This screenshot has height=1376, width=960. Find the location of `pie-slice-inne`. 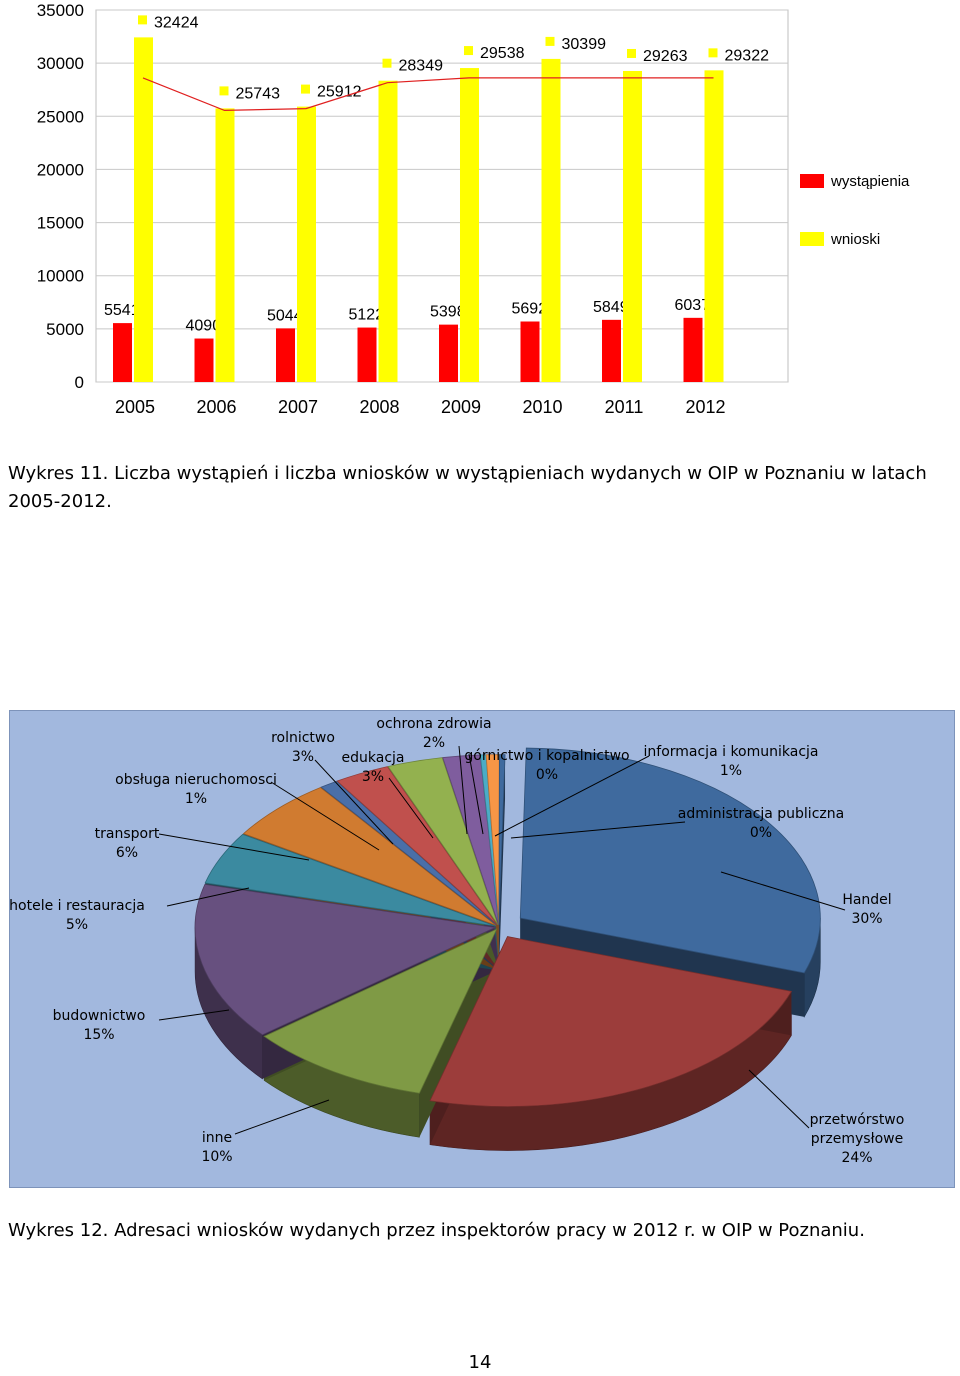

pie-slice-inne is located at coordinates (380, 1011).